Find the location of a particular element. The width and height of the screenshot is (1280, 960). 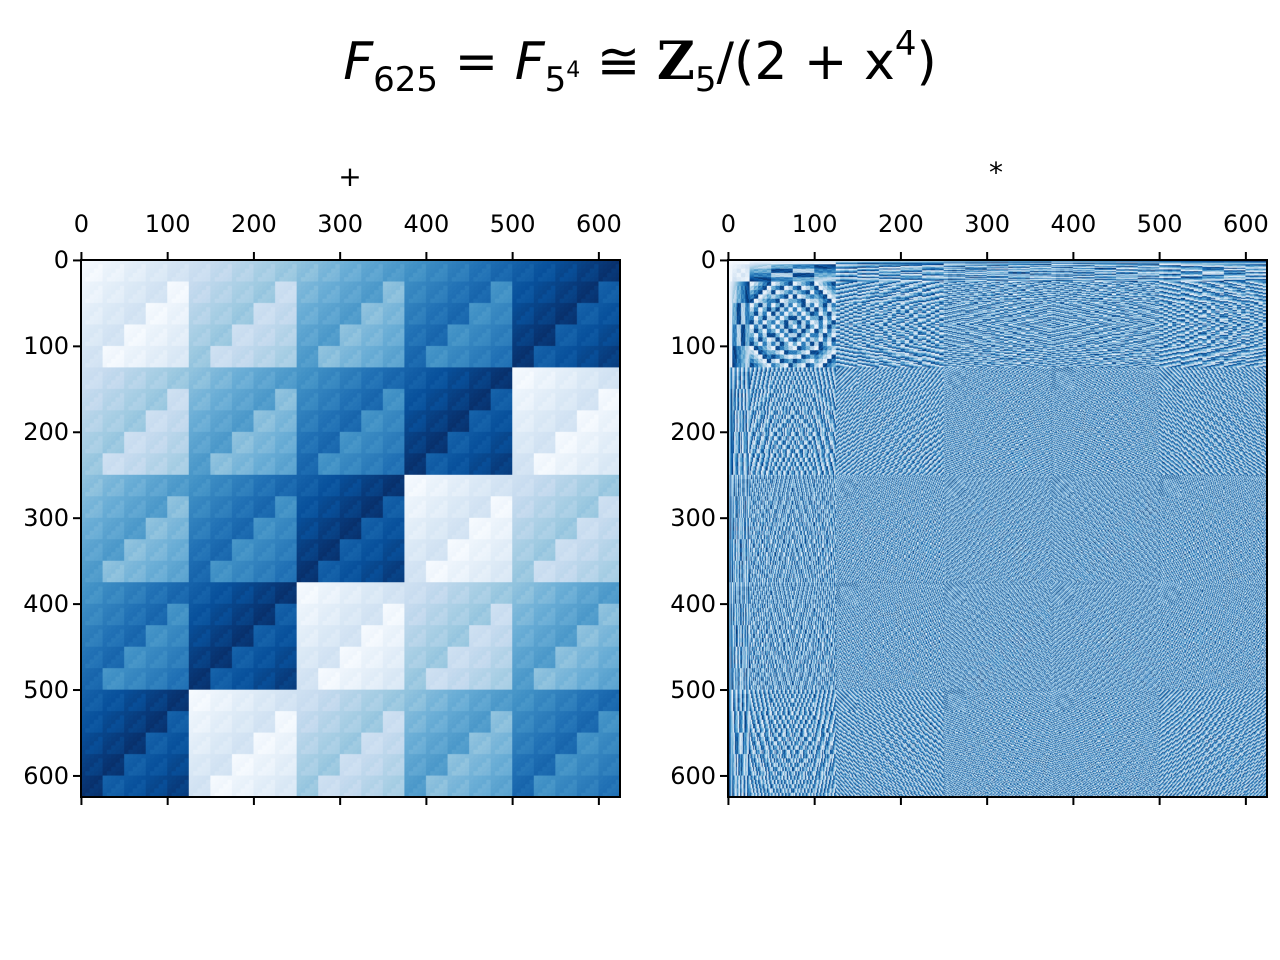

multiplication-x-tick-label-0: 0 is located at coordinates (728, 224).